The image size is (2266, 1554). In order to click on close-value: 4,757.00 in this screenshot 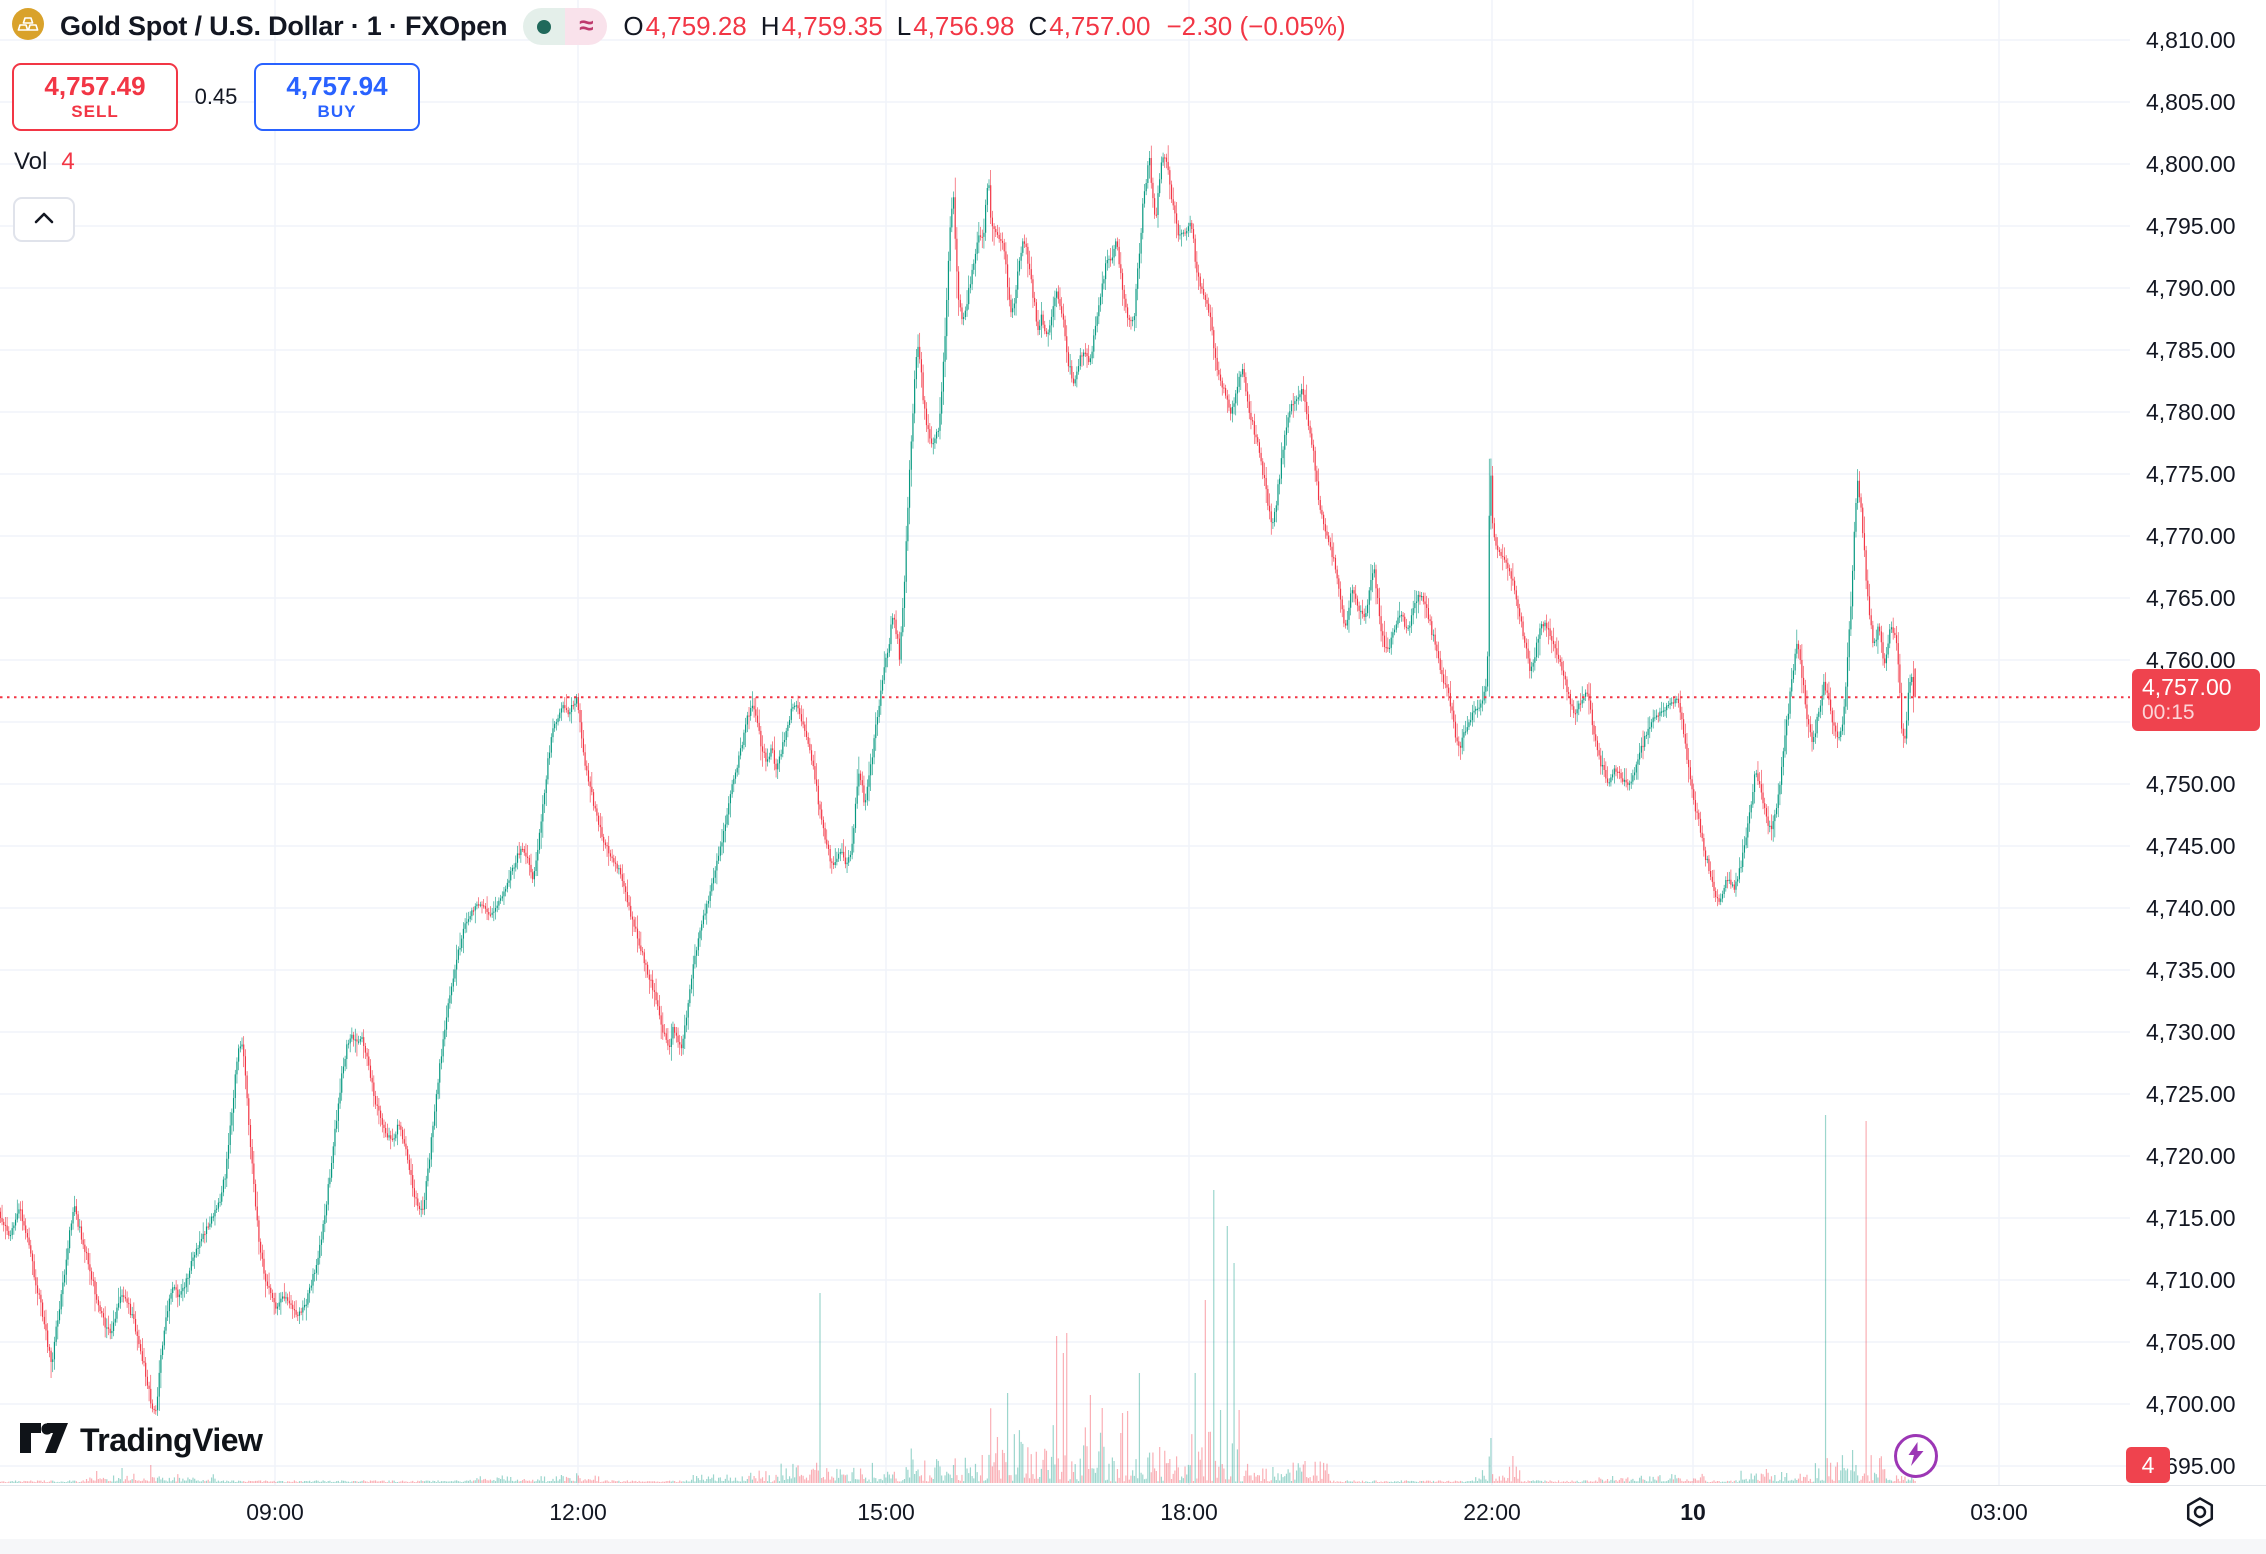, I will do `click(1100, 26)`.